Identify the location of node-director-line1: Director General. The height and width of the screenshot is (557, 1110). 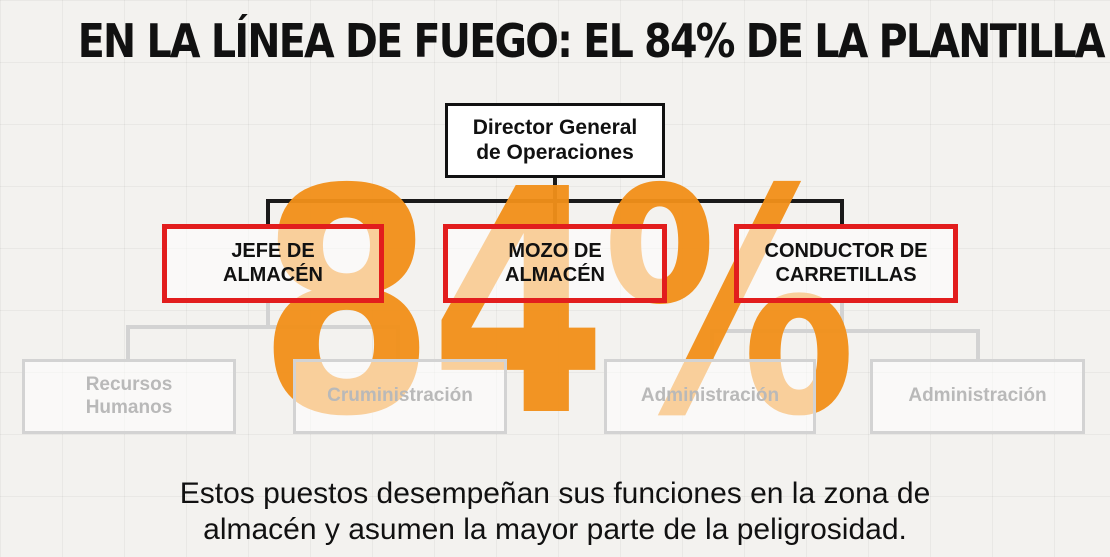
(555, 127).